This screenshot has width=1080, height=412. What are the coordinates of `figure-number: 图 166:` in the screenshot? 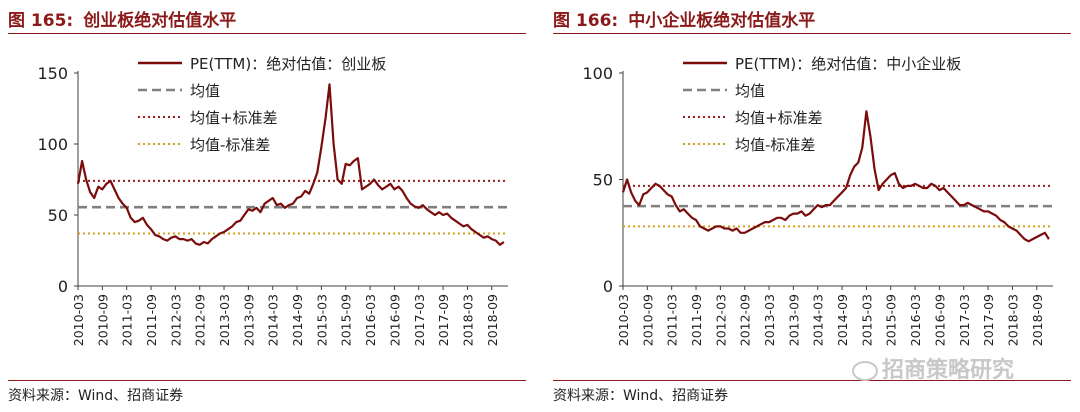 It's located at (586, 21).